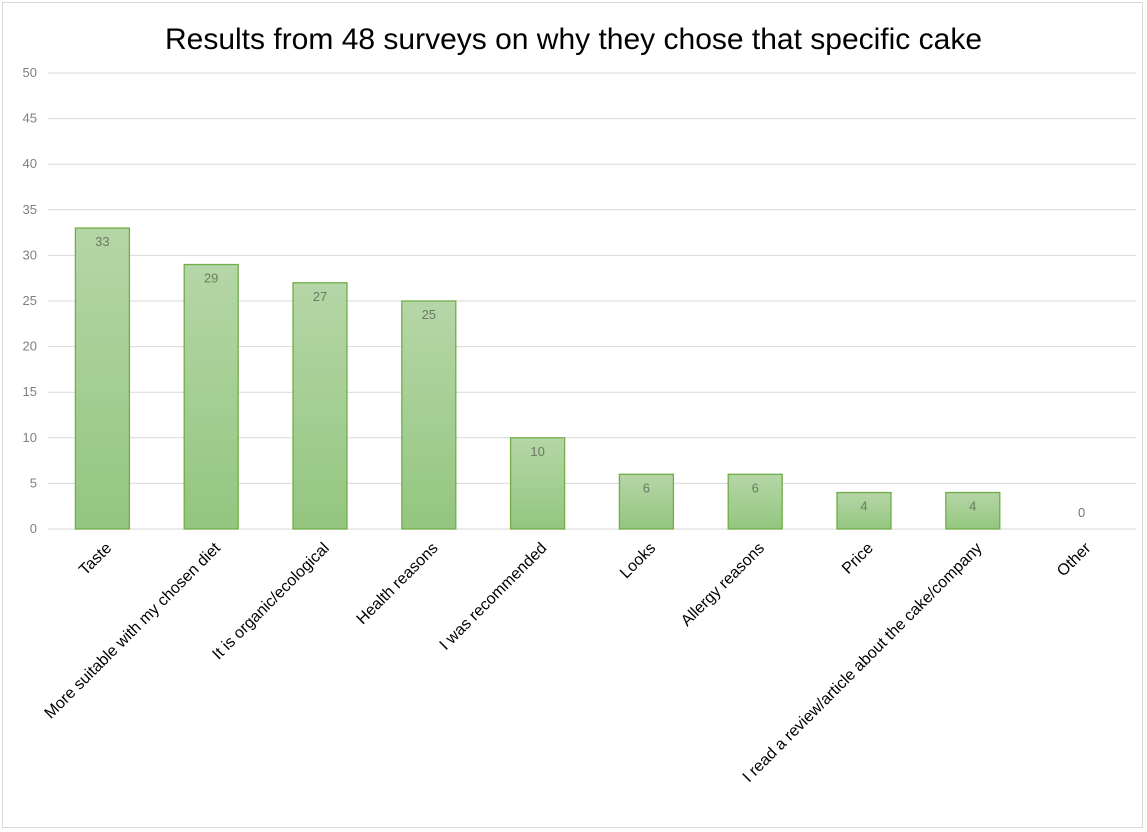 This screenshot has height=832, width=1147. I want to click on y-tick-label: 0, so click(33, 528).